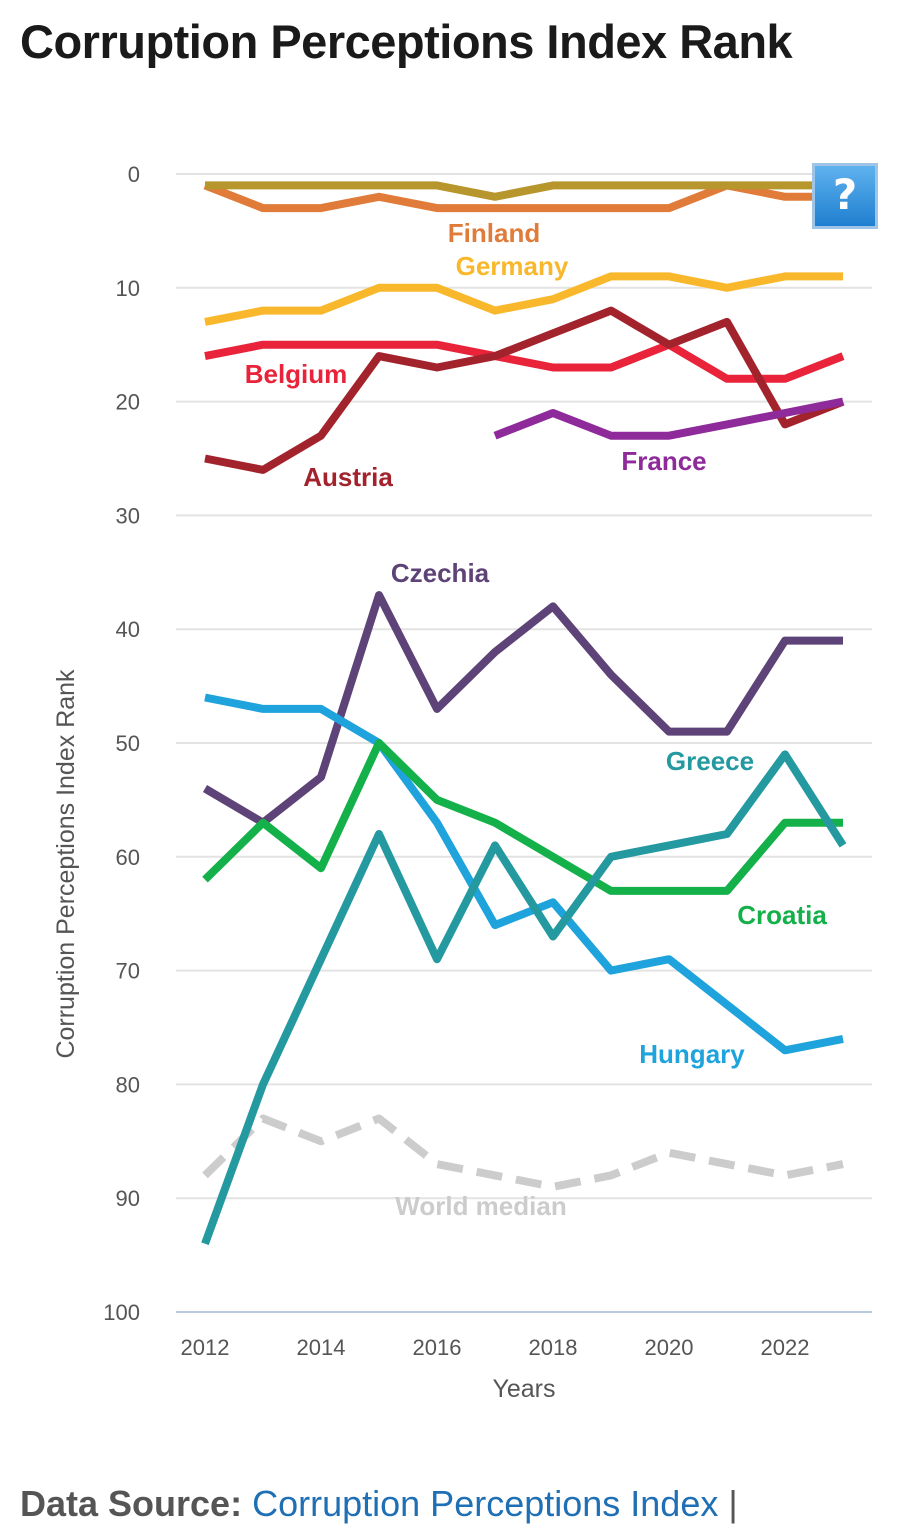 The width and height of the screenshot is (914, 1536). What do you see at coordinates (128, 1084) in the screenshot?
I see `y-tick-label: 80` at bounding box center [128, 1084].